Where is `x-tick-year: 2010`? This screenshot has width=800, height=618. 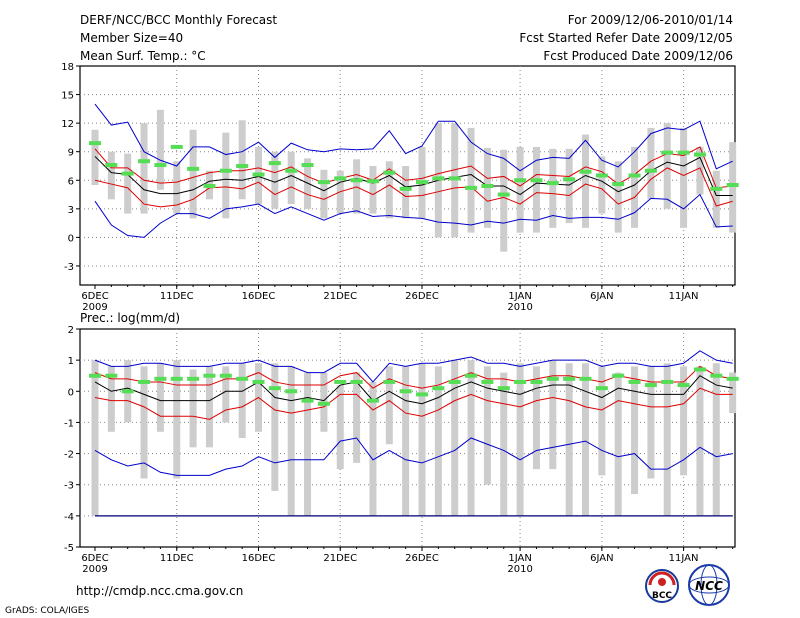
x-tick-year: 2010 is located at coordinates (519, 569).